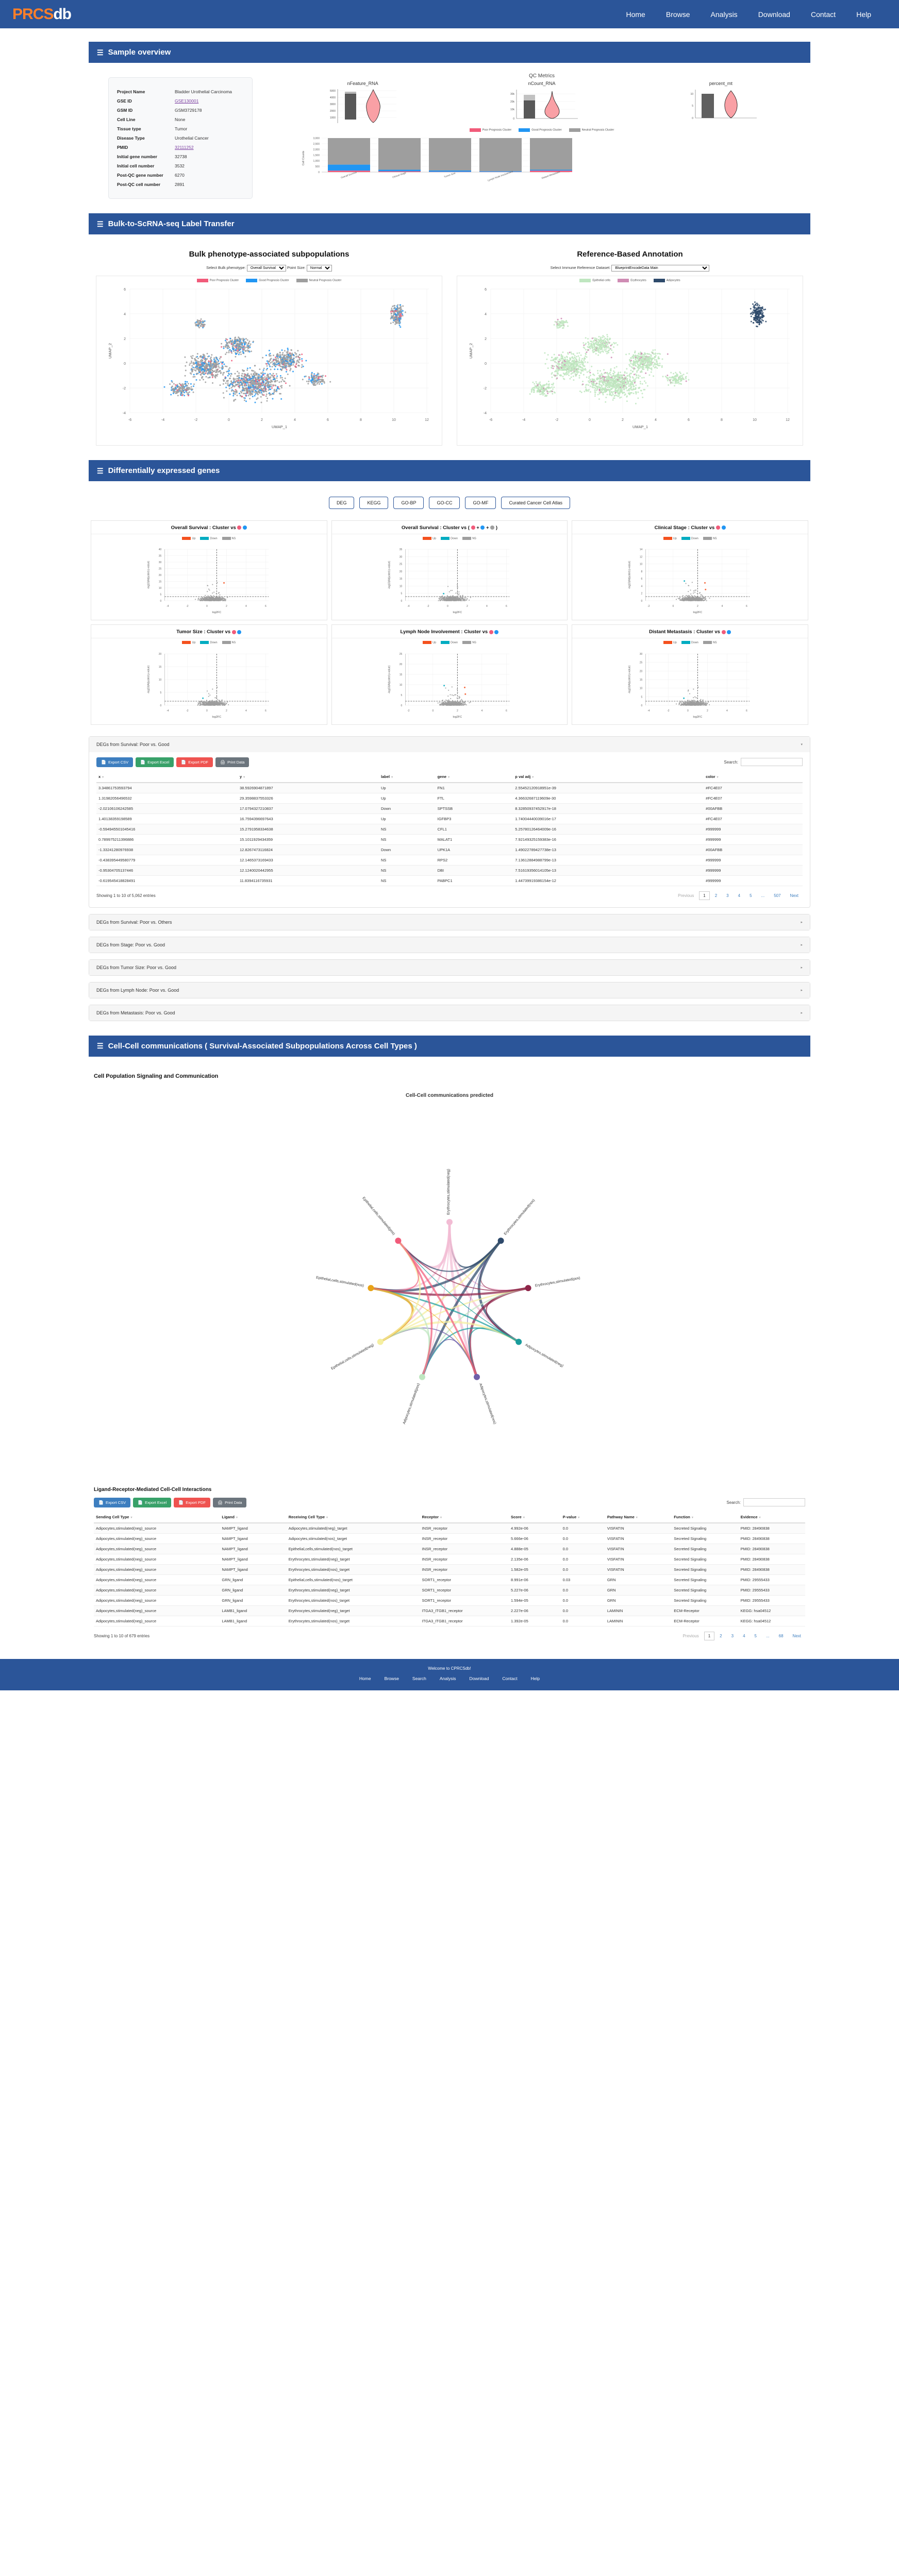 The height and width of the screenshot is (2576, 899). Describe the element at coordinates (449, 1013) in the screenshot. I see `accordion-header: DEGs from Metastasis: Poor vs. Good ▸` at that location.